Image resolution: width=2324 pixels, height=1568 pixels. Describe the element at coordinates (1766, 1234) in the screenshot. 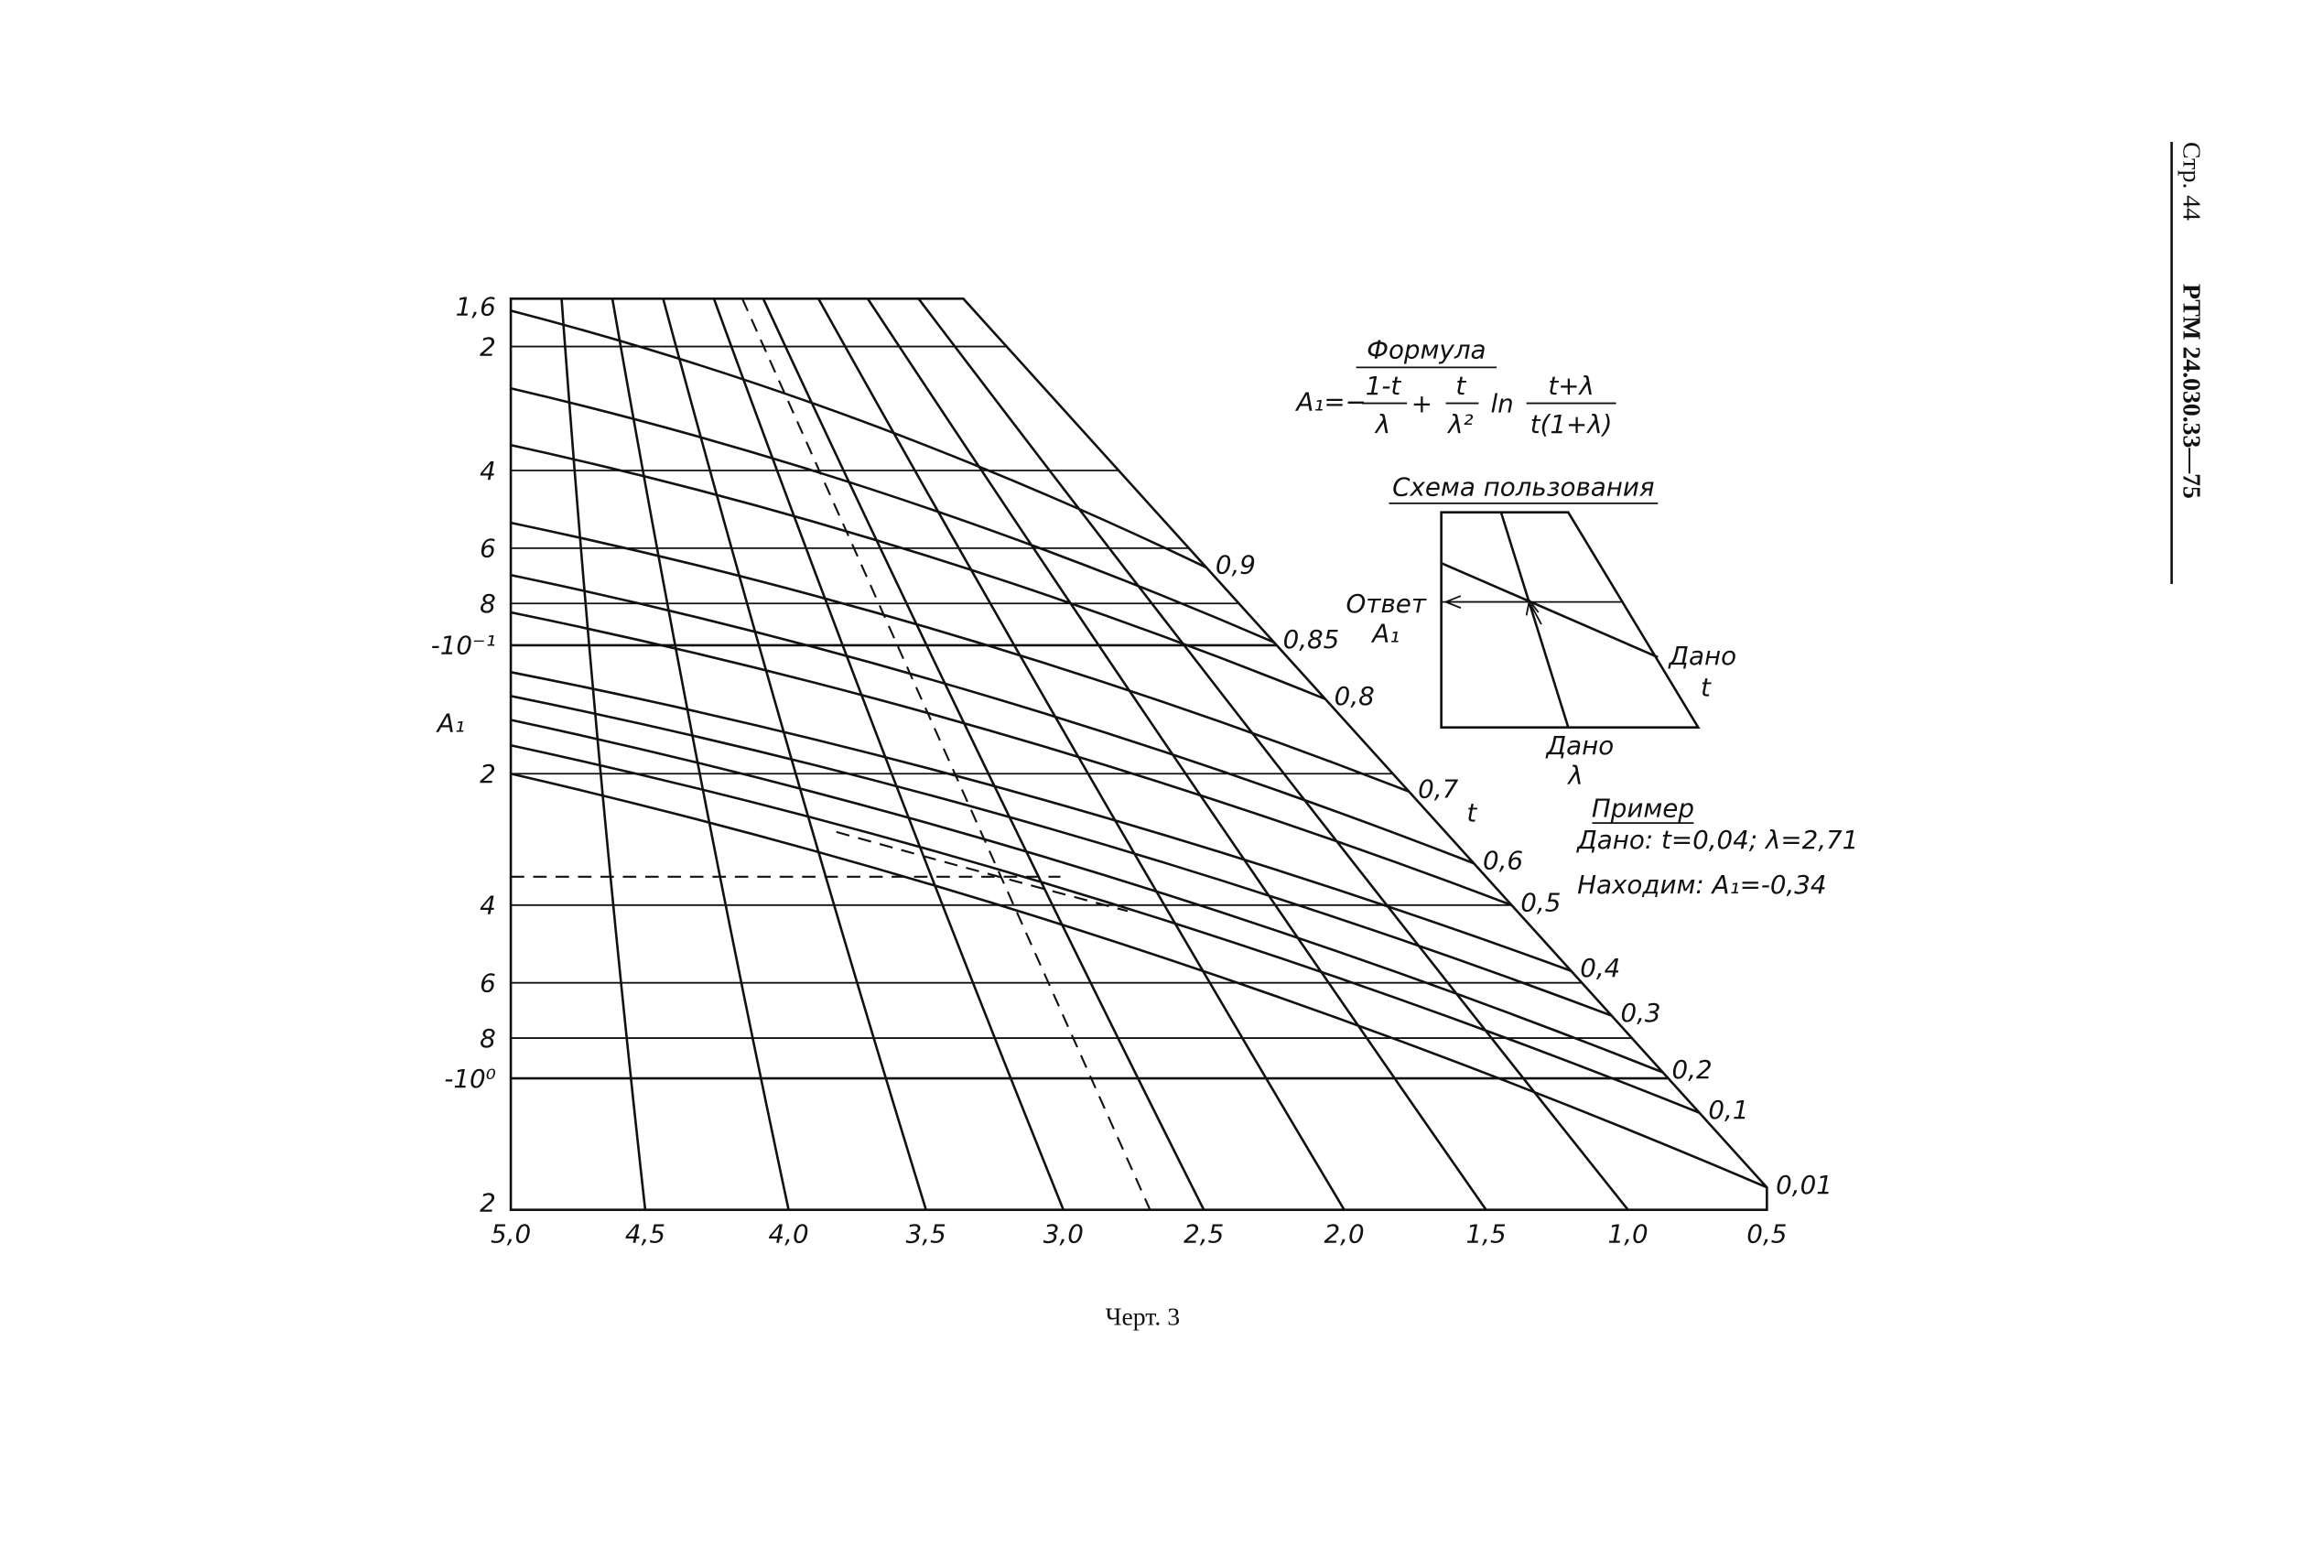

I see `x-tick-label: 0,5` at that location.